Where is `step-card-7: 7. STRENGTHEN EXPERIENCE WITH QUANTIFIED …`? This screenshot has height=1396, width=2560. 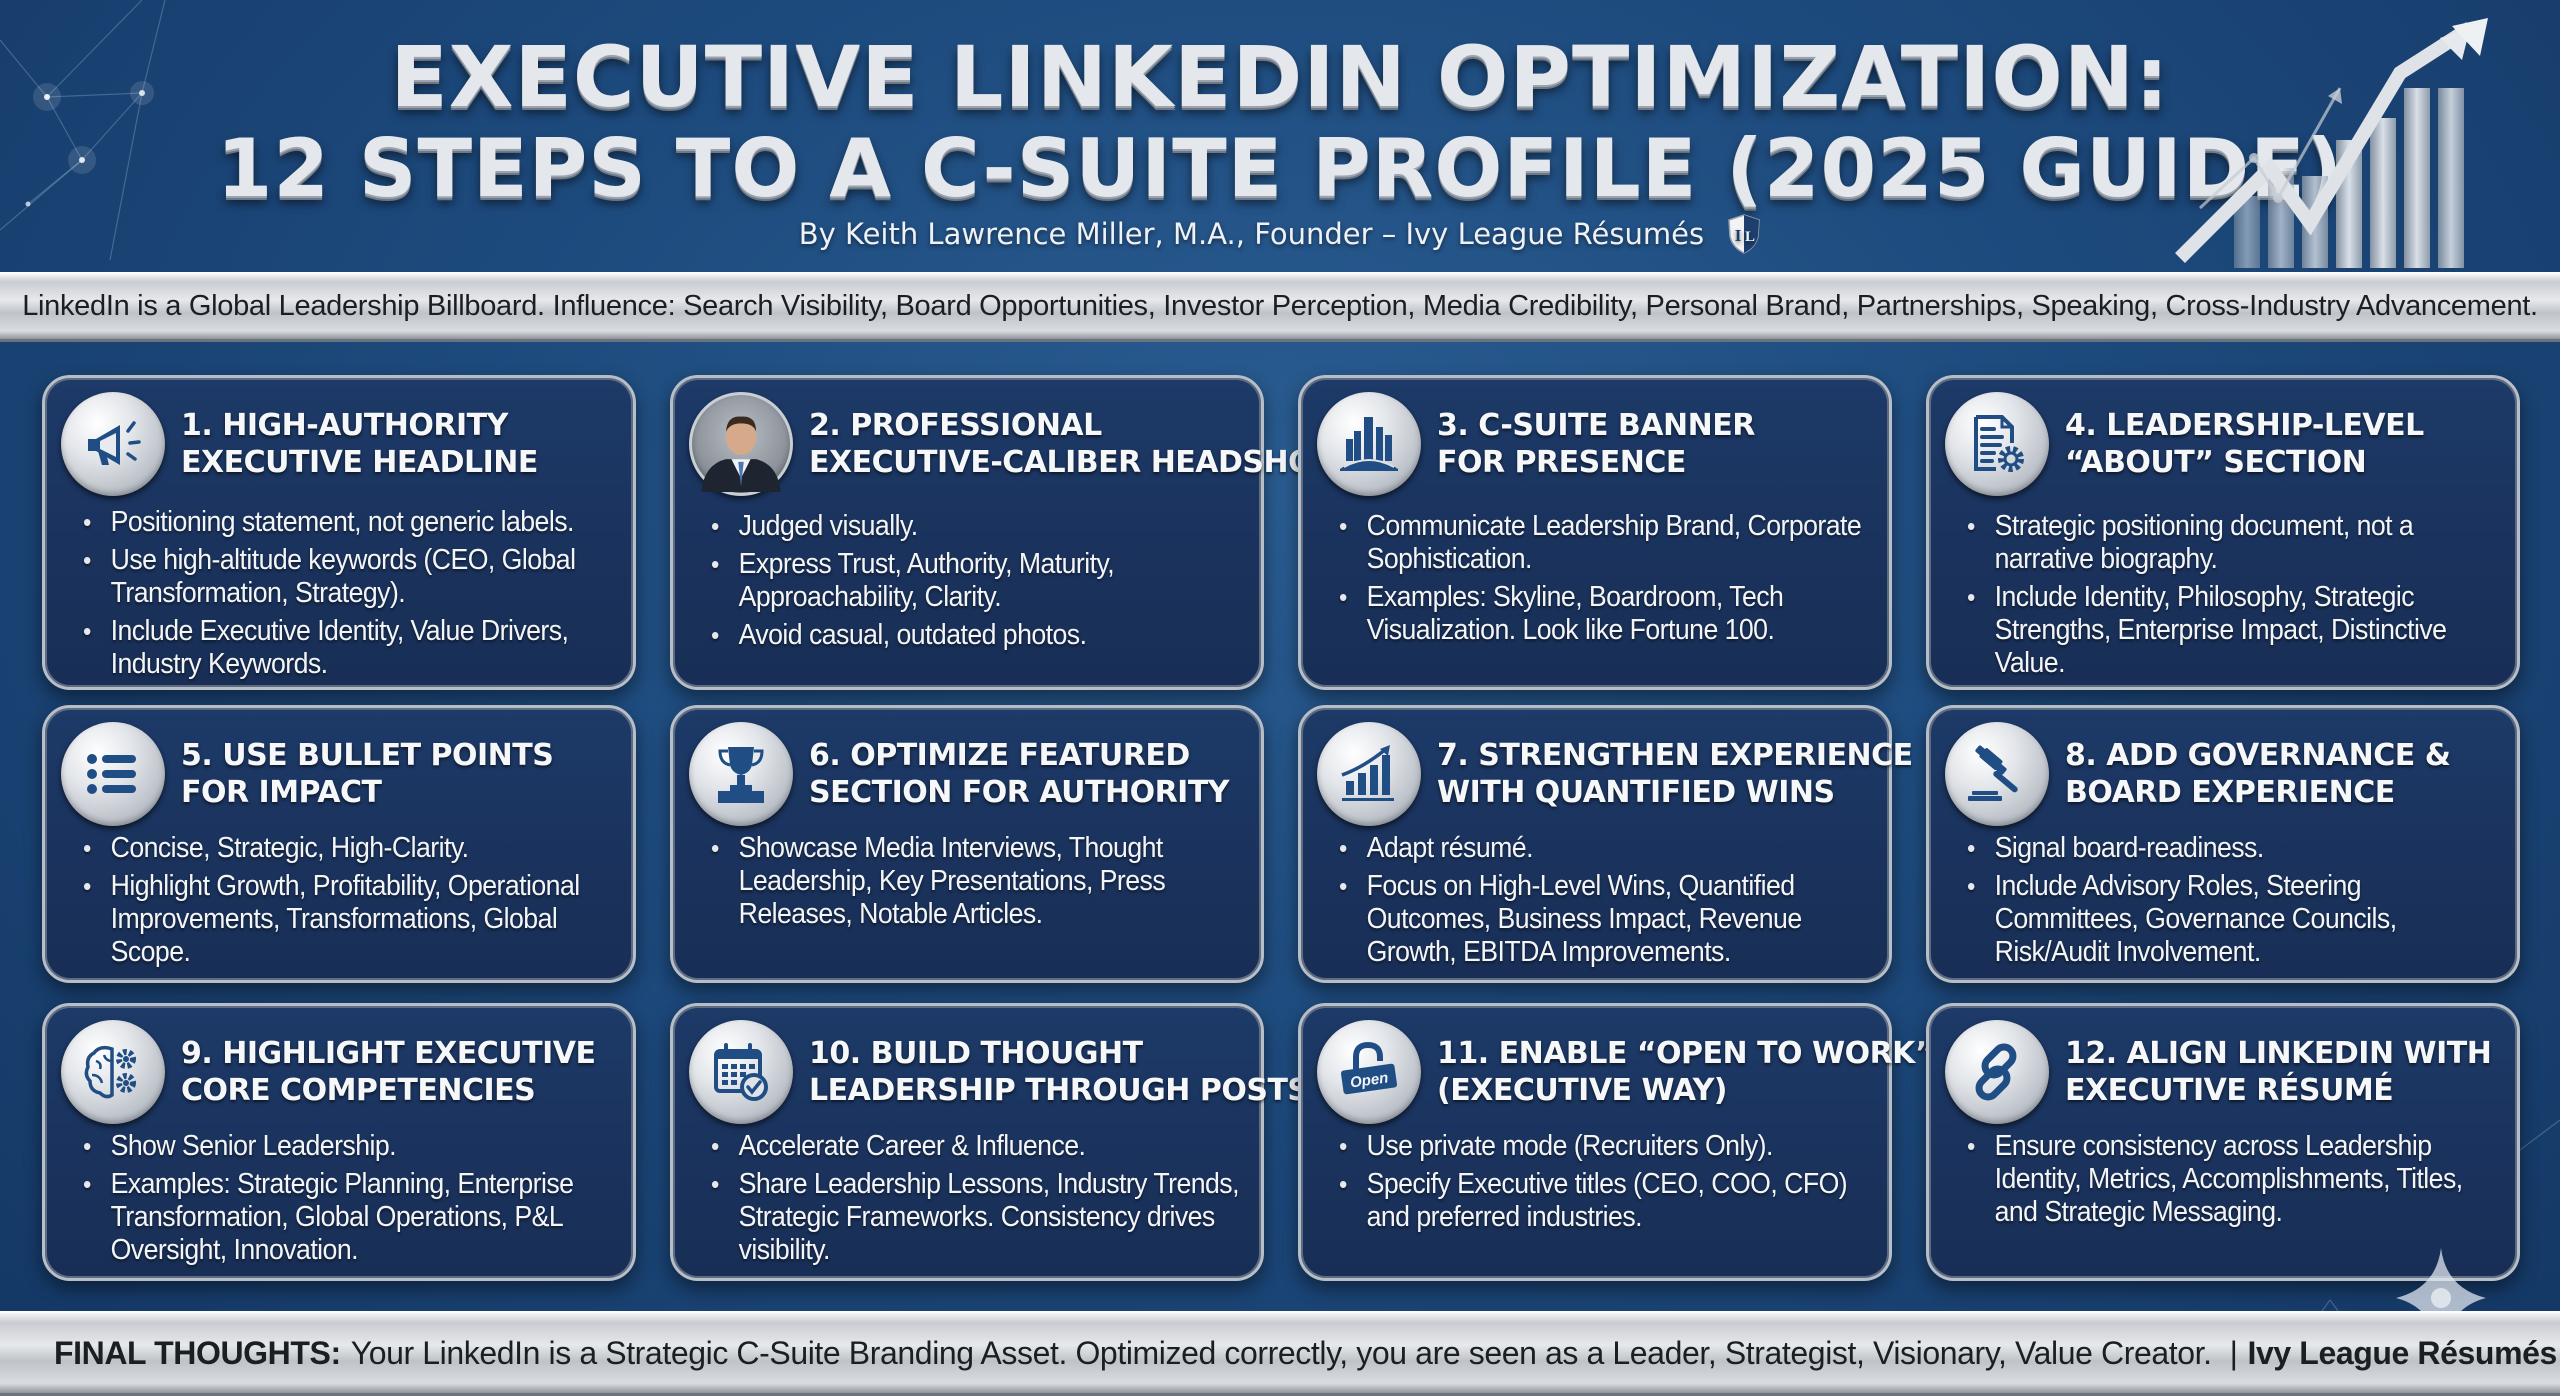 step-card-7: 7. STRENGTHEN EXPERIENCE WITH QUANTIFIED … is located at coordinates (1605, 844).